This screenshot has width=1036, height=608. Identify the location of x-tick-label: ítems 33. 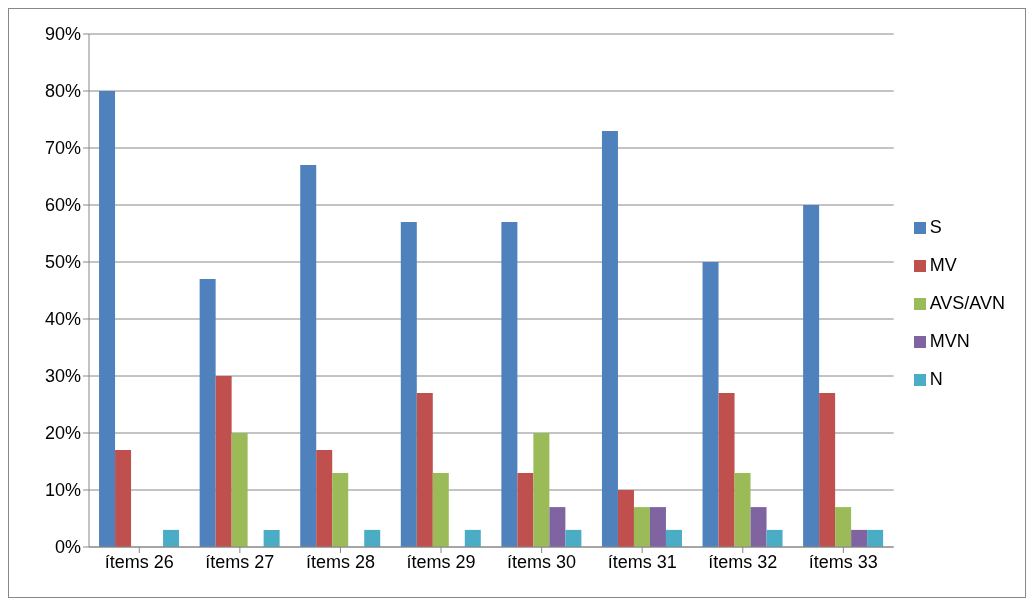
(843, 561).